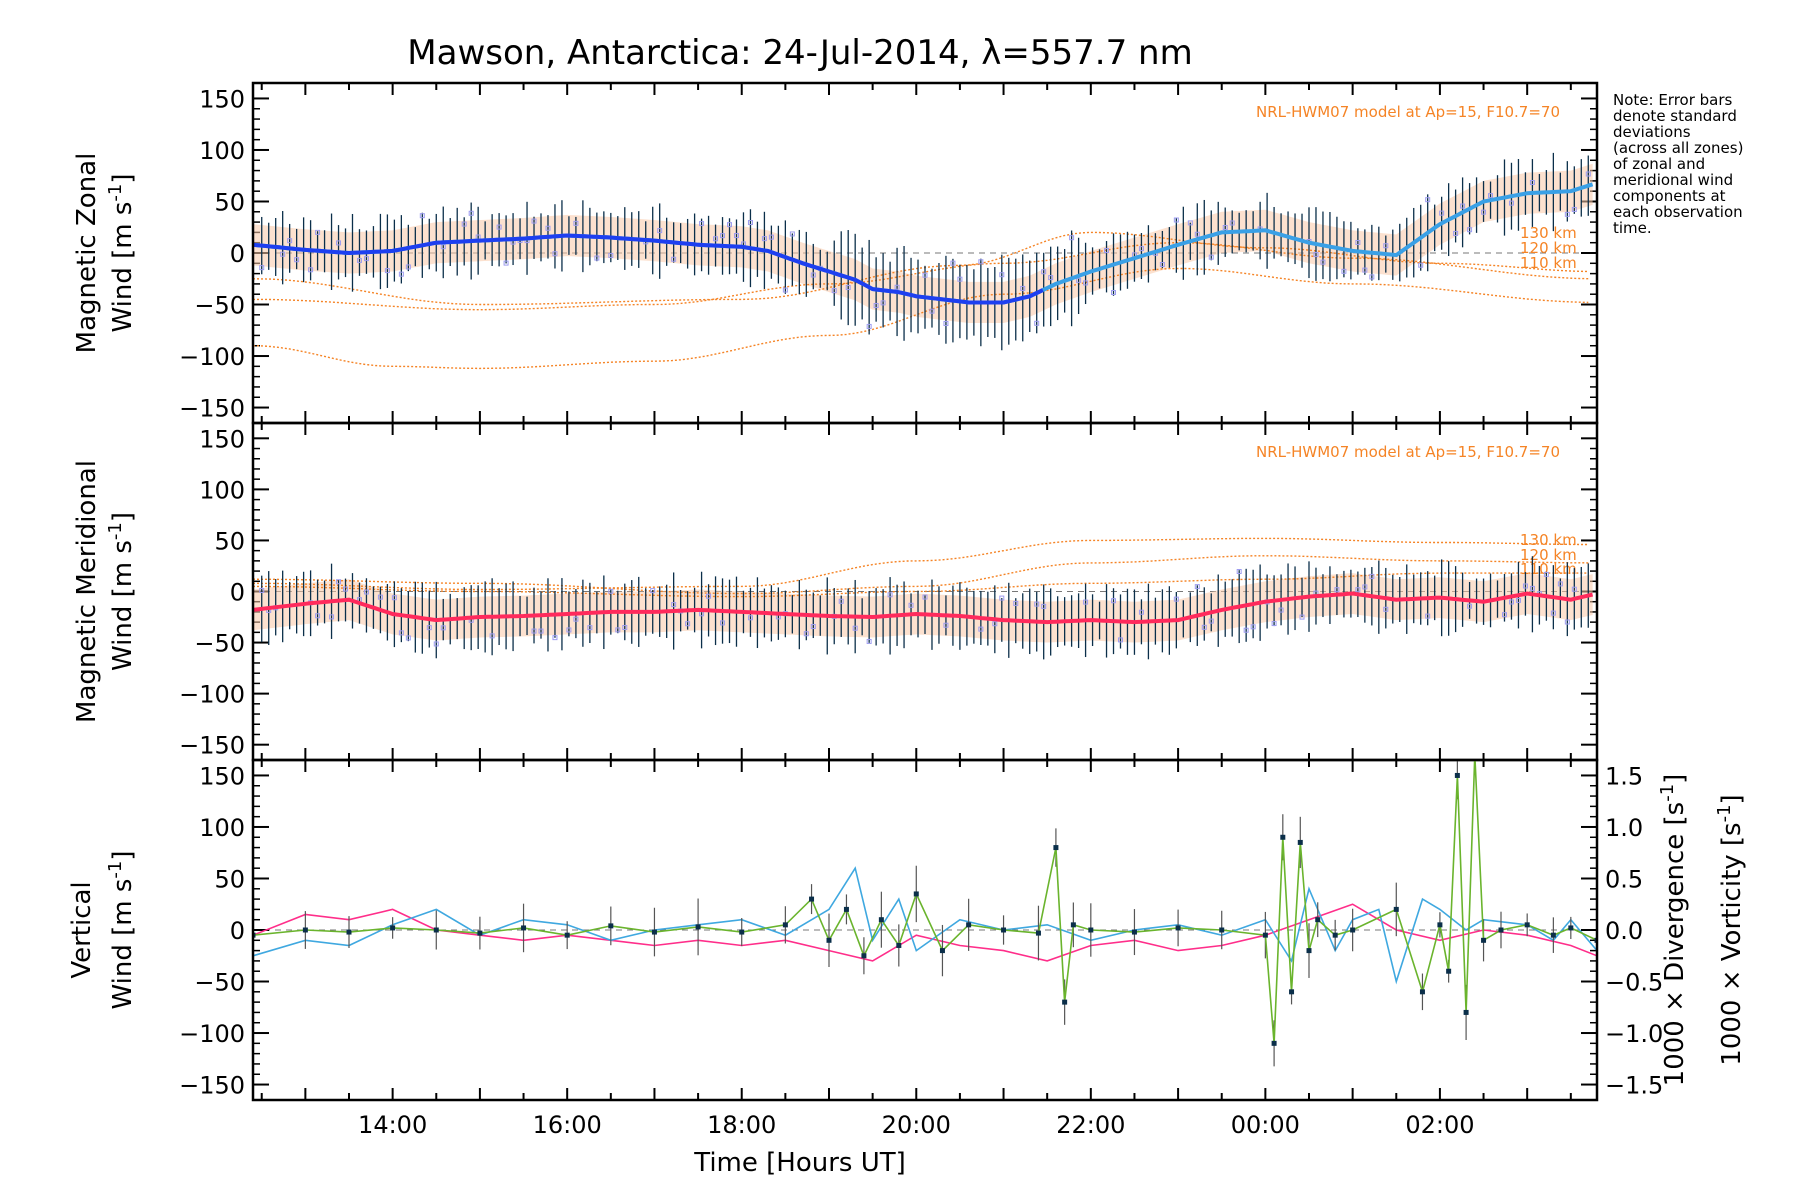 The width and height of the screenshot is (1800, 1200). I want to click on right-tick-label: −0.5, so click(1634, 983).